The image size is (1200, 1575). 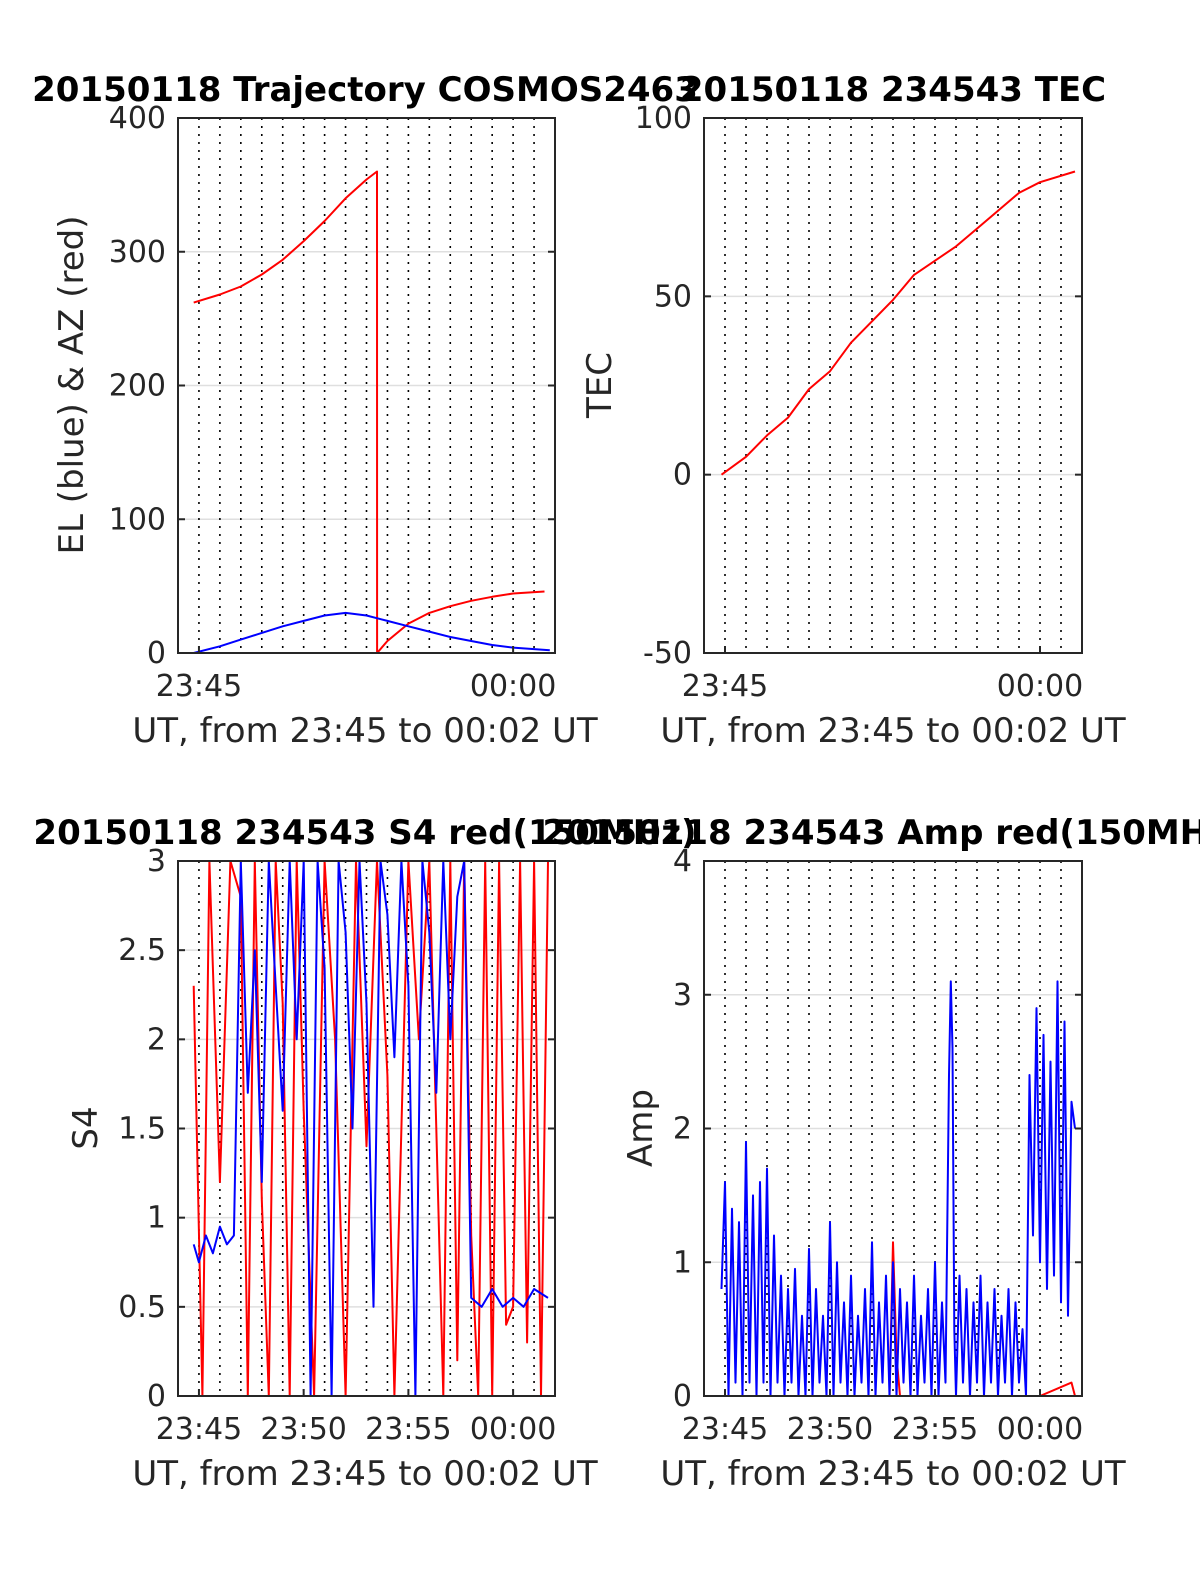 I want to click on s4-xtick-label: 23:50, so click(x=303, y=1429).